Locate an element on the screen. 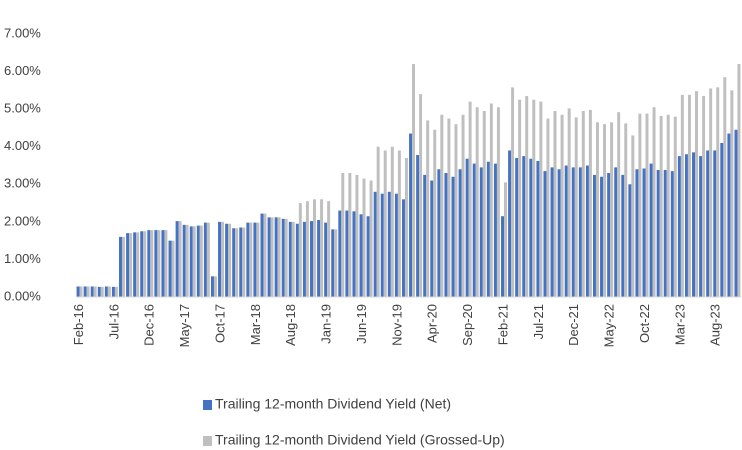 This screenshot has width=742, height=450. y-tick-label: 7.00% is located at coordinates (22, 32).